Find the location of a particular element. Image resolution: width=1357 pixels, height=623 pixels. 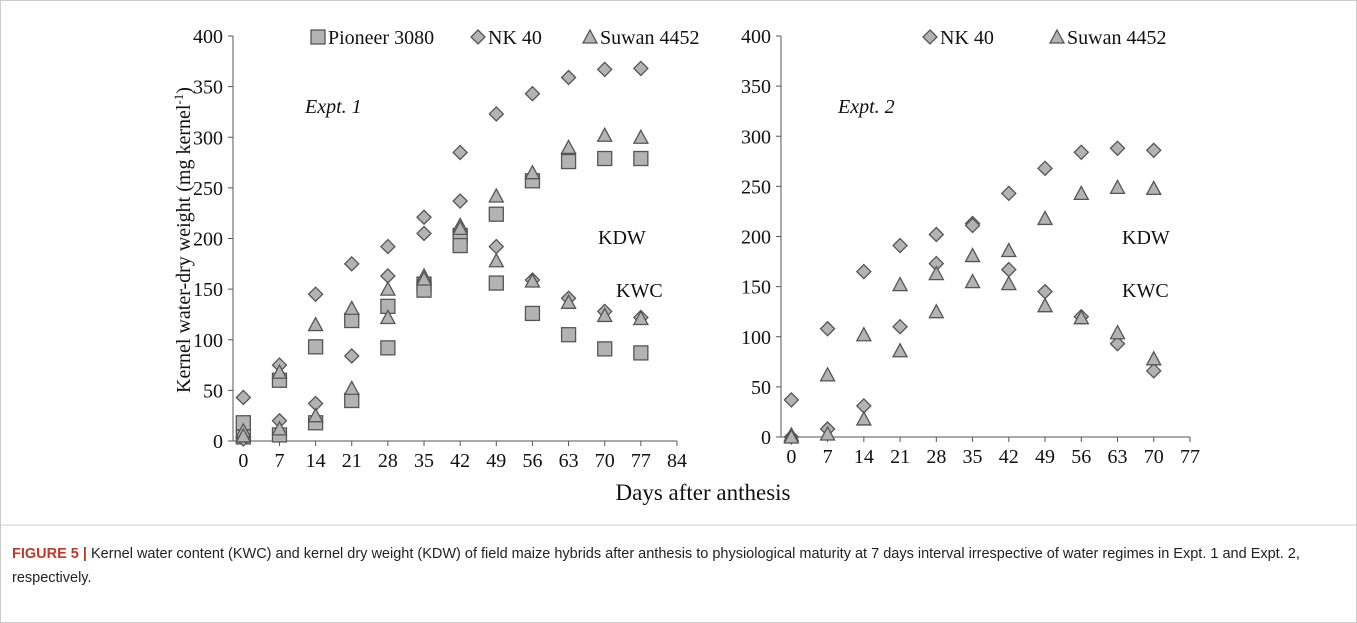

x-tick-label: 14 is located at coordinates (316, 461).